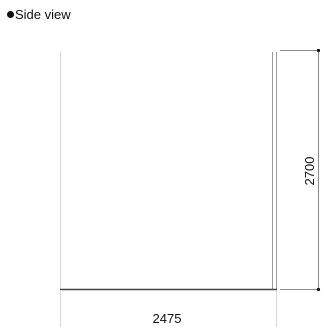 The image size is (322, 327). Describe the element at coordinates (43, 14) in the screenshot. I see `view-title-text: Side view` at that location.